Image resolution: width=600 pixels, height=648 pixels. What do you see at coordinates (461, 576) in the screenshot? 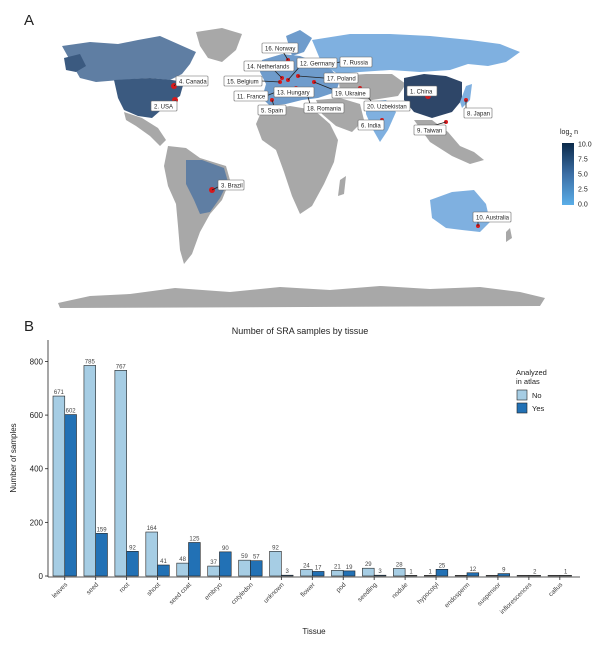
I see `bar-no-endosperm` at bounding box center [461, 576].